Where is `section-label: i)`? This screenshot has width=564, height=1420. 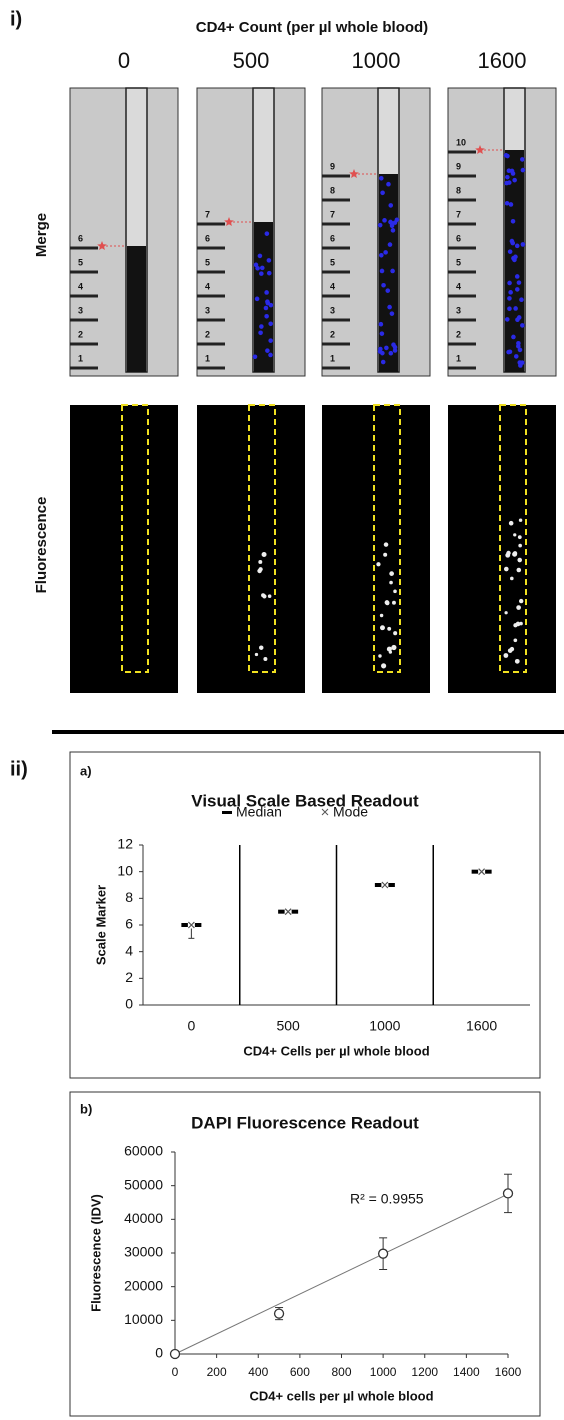
section-label: i) is located at coordinates (16, 19).